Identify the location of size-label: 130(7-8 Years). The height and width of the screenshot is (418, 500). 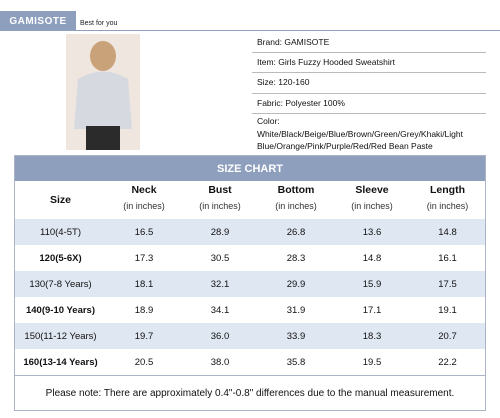
(60, 284).